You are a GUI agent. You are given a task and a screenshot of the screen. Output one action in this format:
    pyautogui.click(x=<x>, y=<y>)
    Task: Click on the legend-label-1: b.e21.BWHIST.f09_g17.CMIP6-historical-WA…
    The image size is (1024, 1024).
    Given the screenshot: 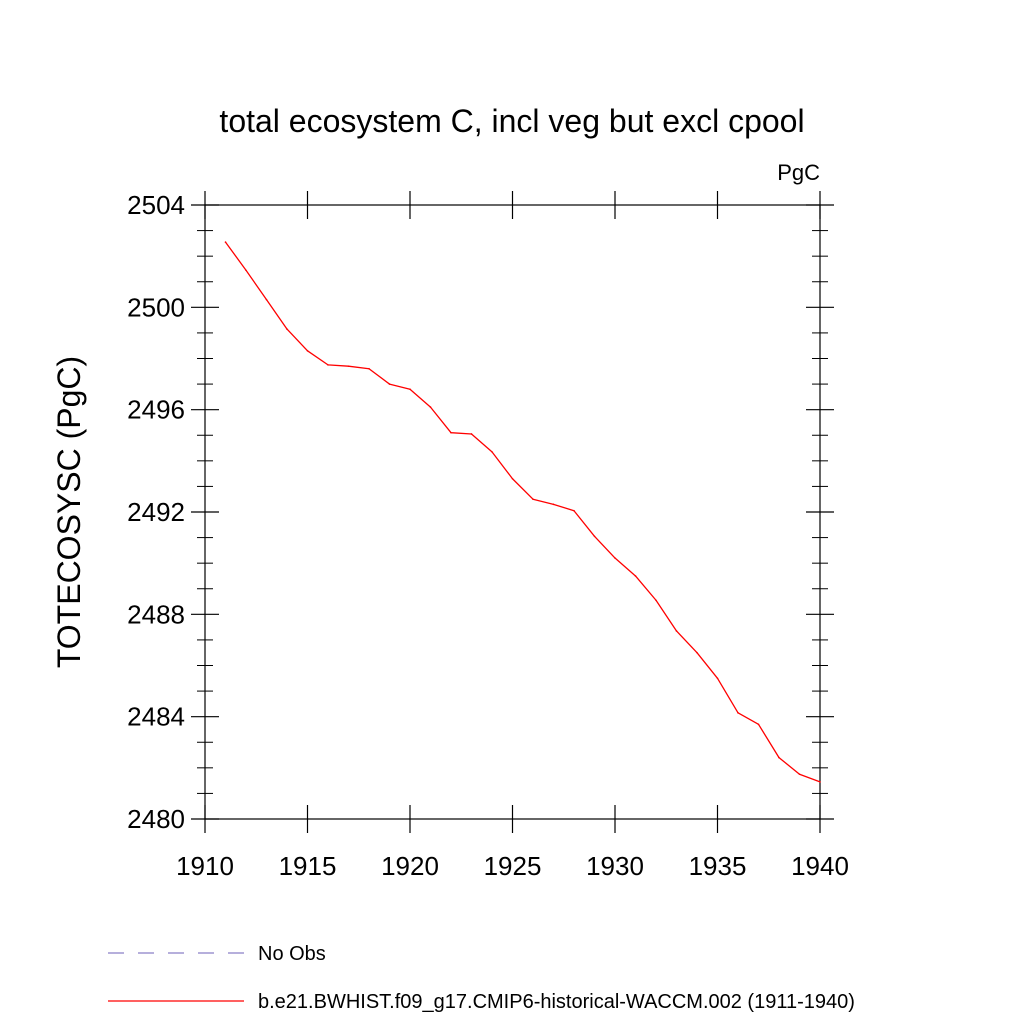 What is the action you would take?
    pyautogui.click(x=556, y=1002)
    